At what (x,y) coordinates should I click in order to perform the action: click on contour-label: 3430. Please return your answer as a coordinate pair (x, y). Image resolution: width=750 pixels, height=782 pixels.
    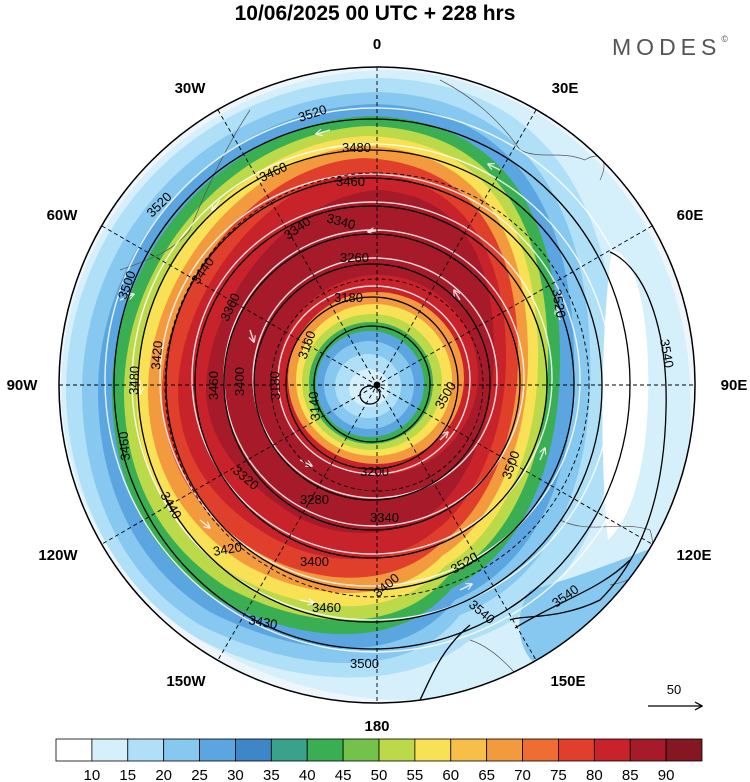
    Looking at the image, I should click on (262, 622).